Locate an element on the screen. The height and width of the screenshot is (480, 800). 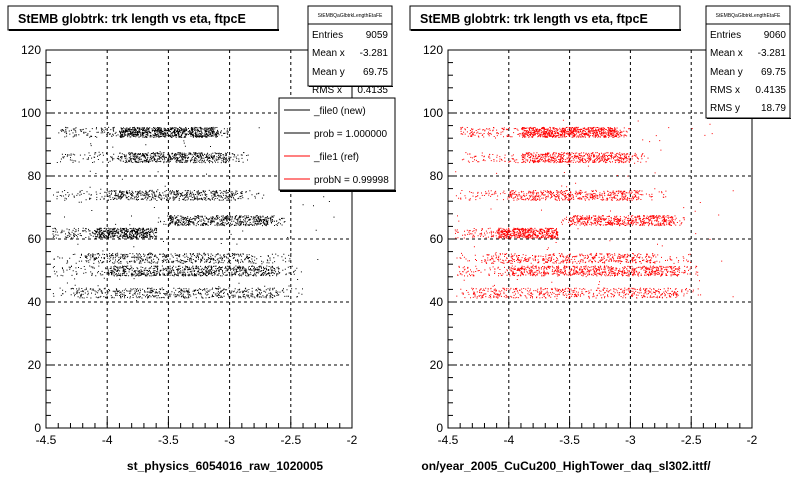
scatter-points is located at coordinates (594, 209).